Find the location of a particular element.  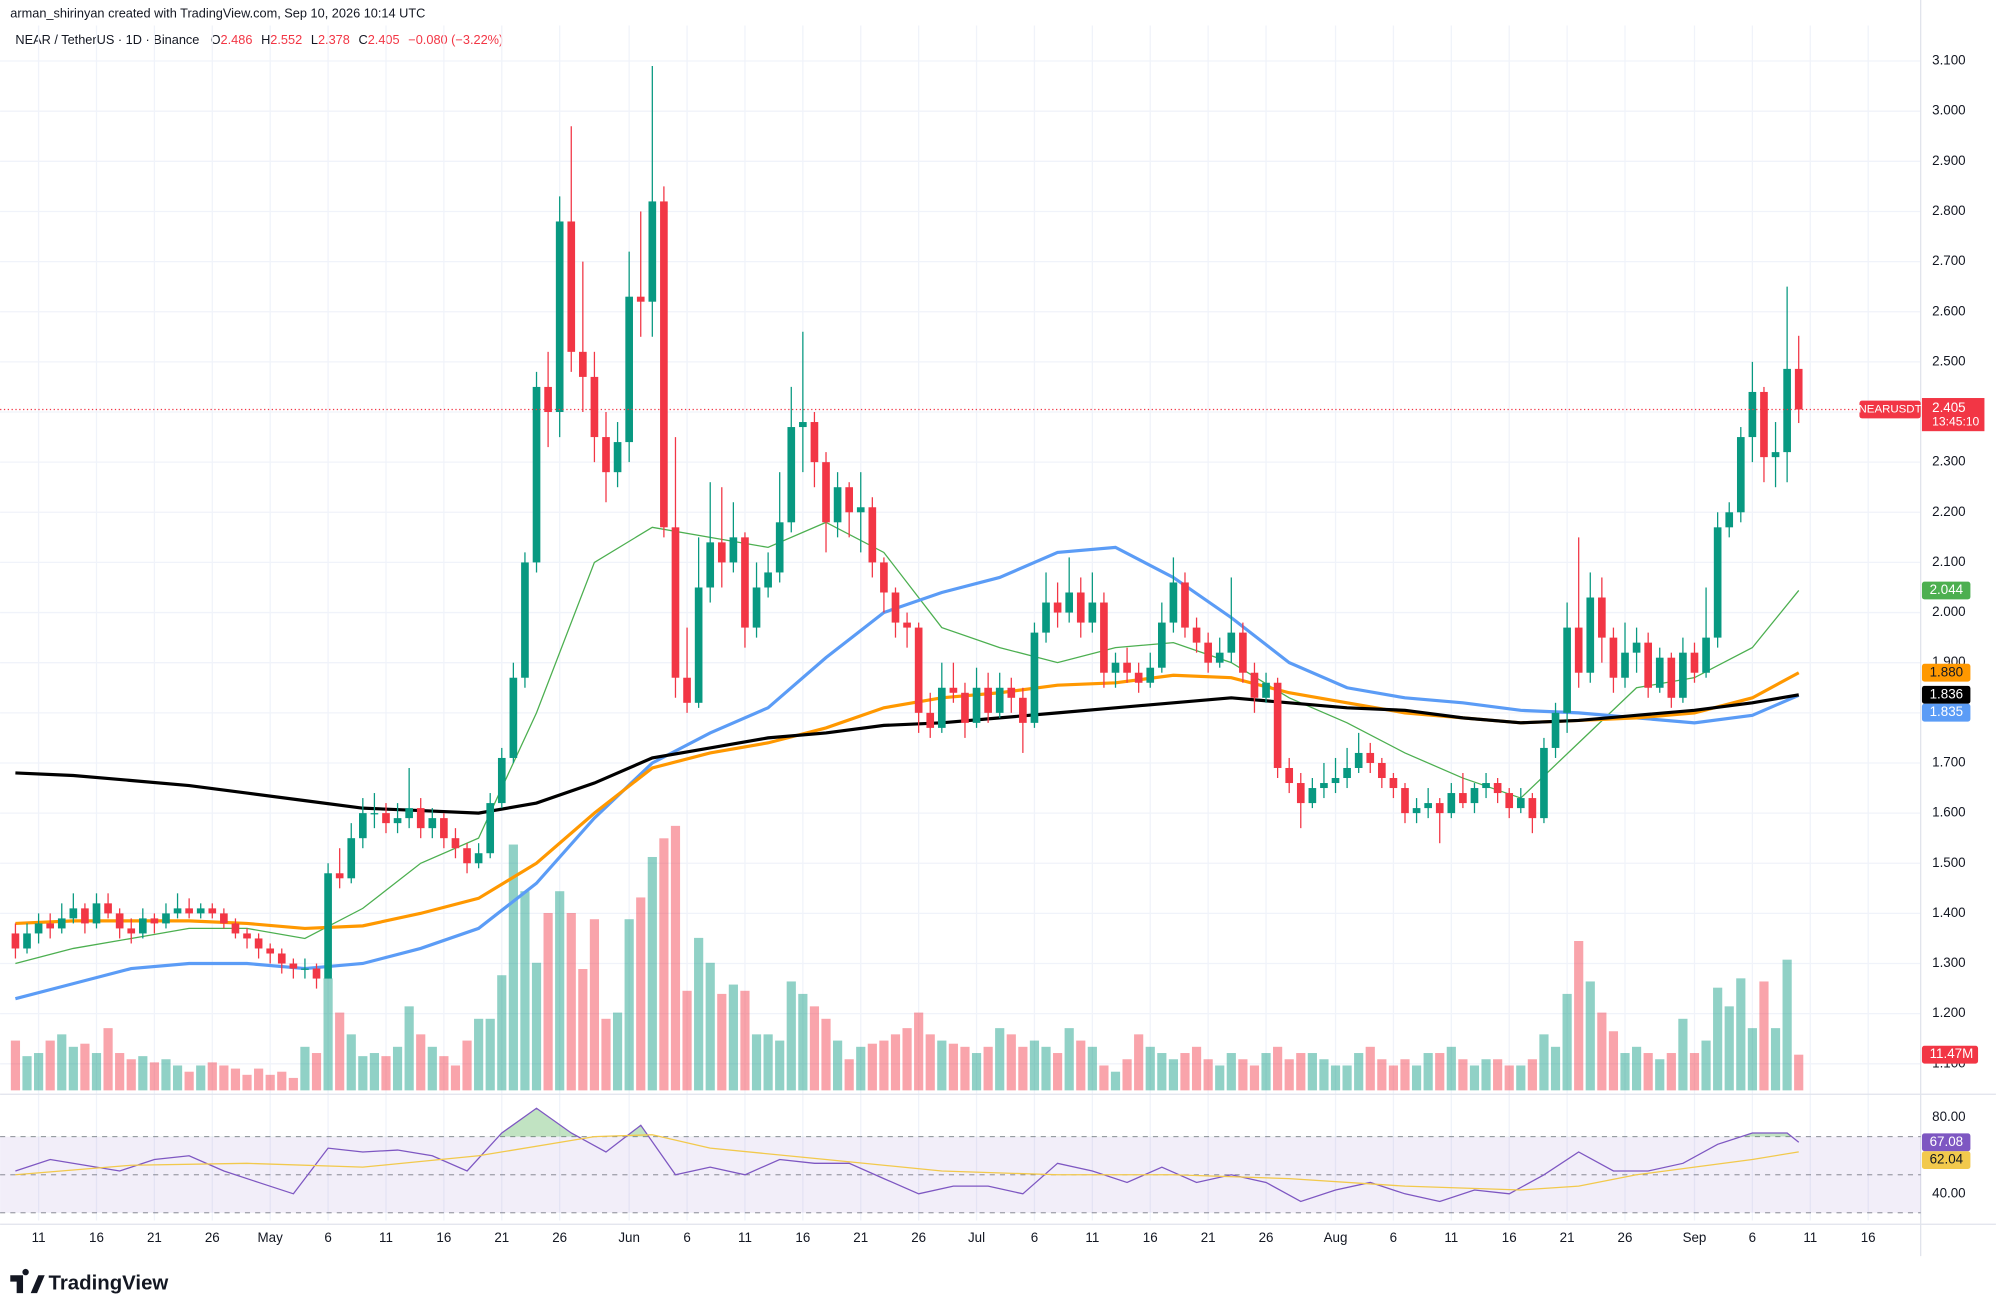

l-value: 2.378 is located at coordinates (334, 39).